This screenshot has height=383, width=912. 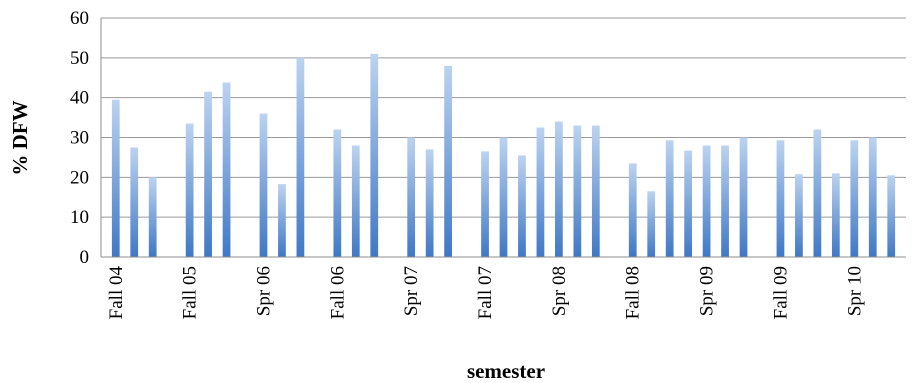 I want to click on x-tick-label: Spr 08, so click(x=559, y=291).